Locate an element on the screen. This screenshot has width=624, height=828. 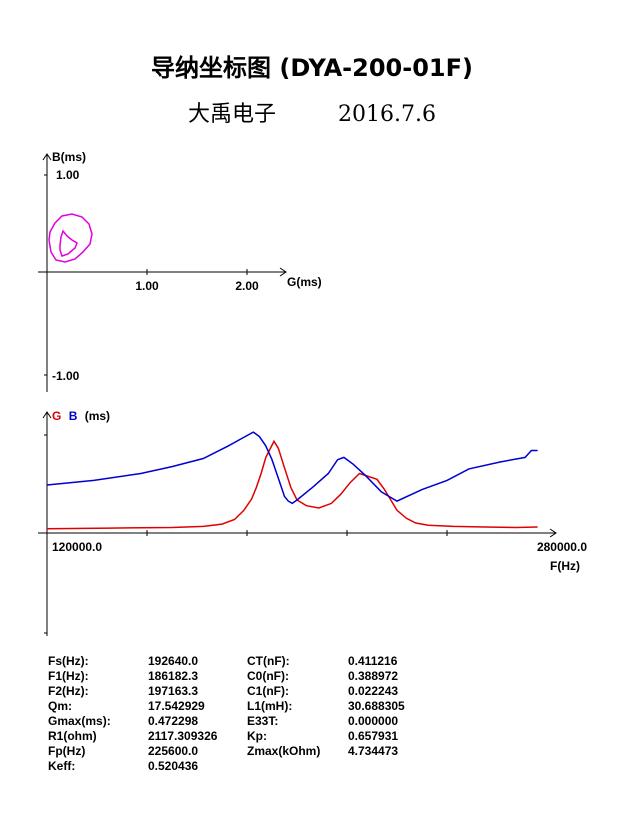
param-label: L1(mH): is located at coordinates (270, 706).